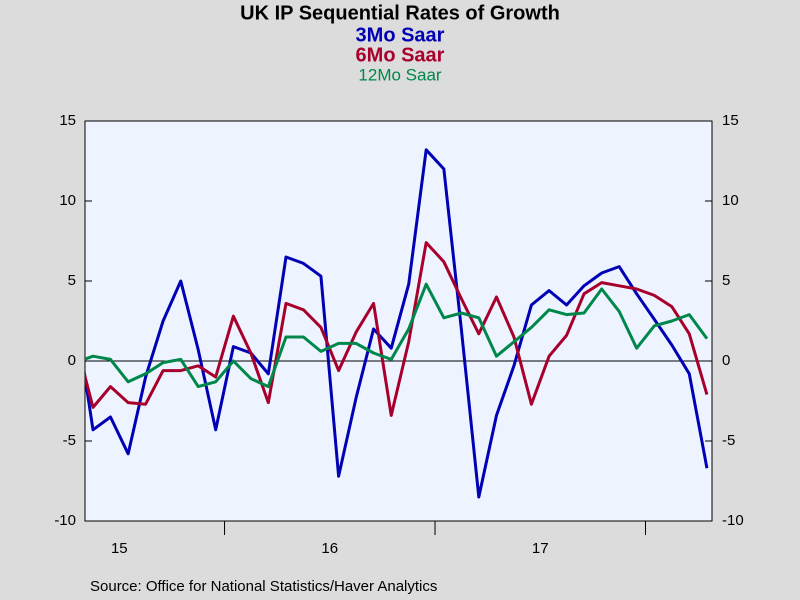 The image size is (800, 600). What do you see at coordinates (728, 440) in the screenshot?
I see `y2-tick-label: -5` at bounding box center [728, 440].